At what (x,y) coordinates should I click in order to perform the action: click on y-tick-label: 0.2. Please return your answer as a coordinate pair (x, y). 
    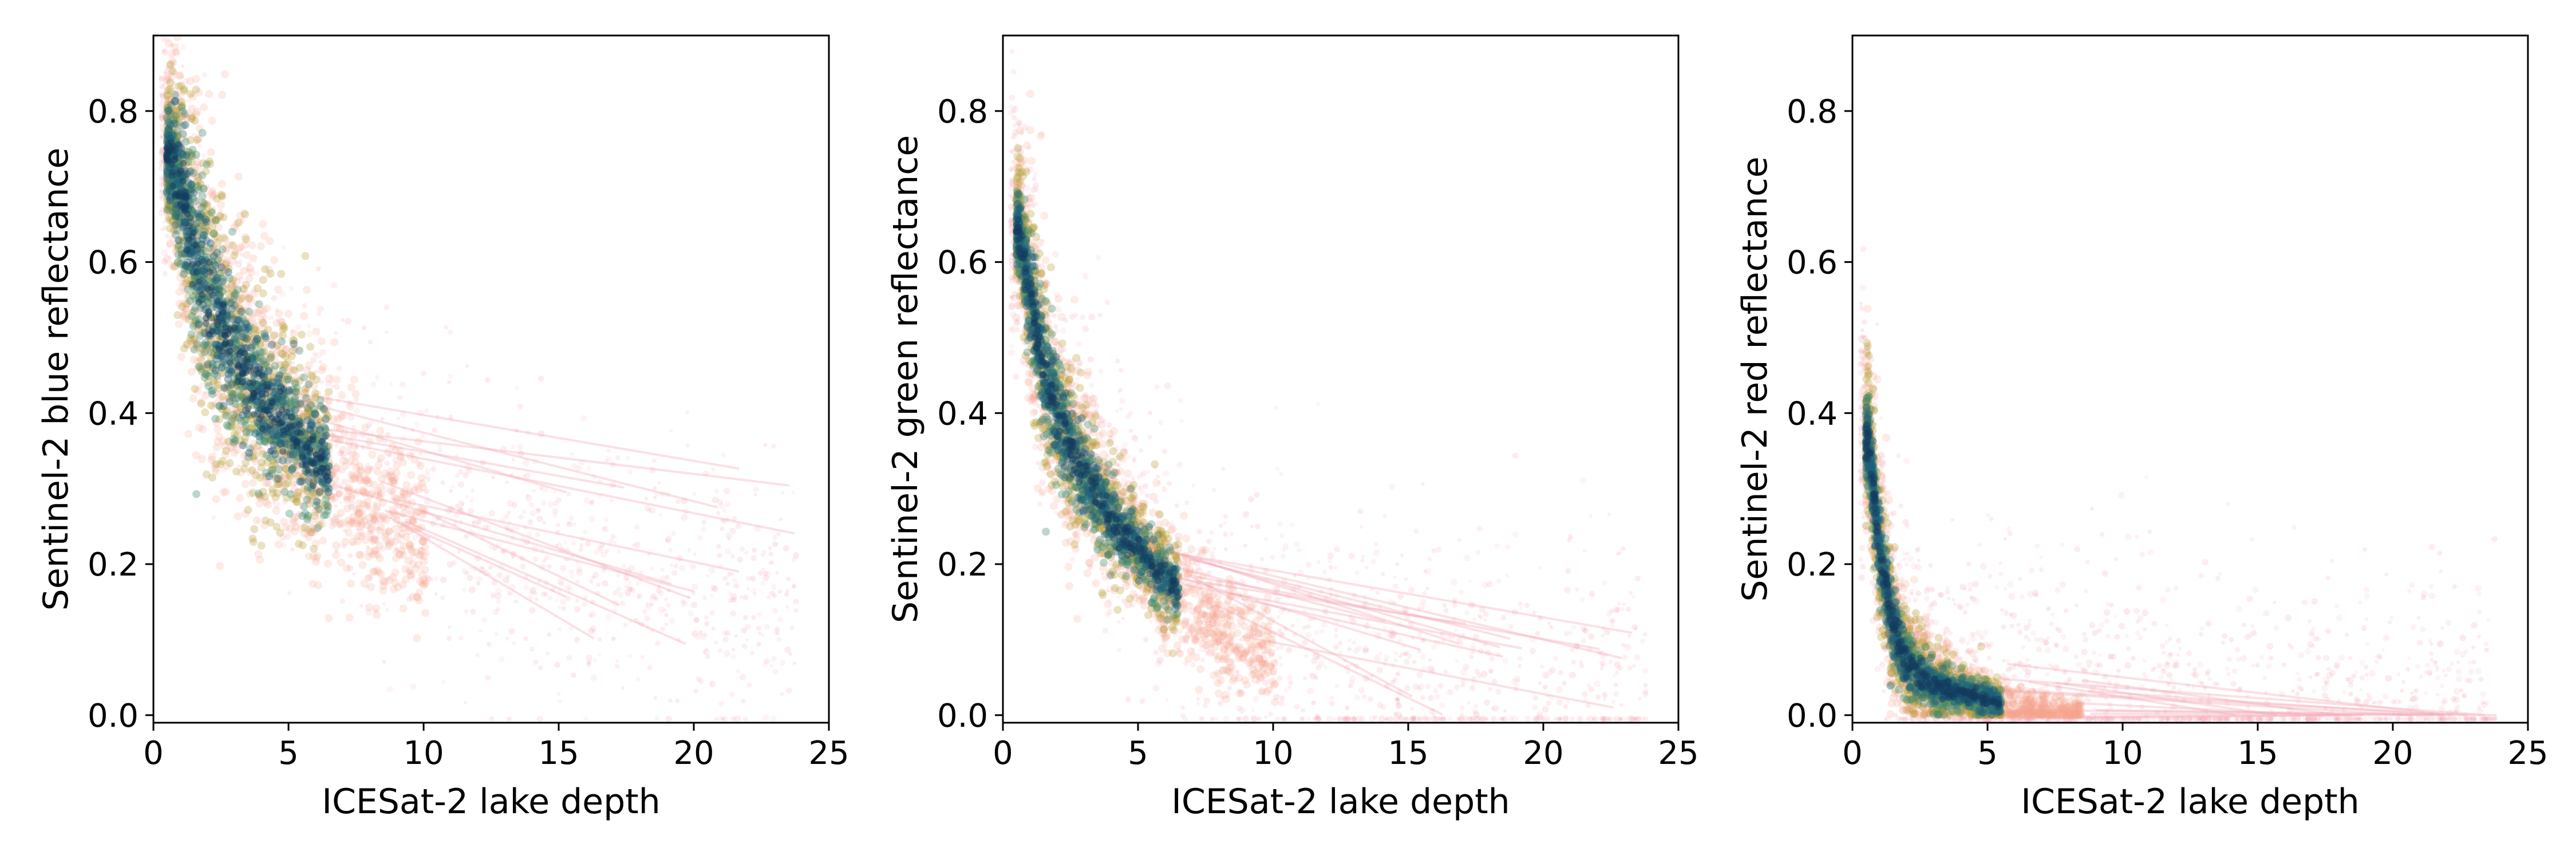
    Looking at the image, I should click on (113, 565).